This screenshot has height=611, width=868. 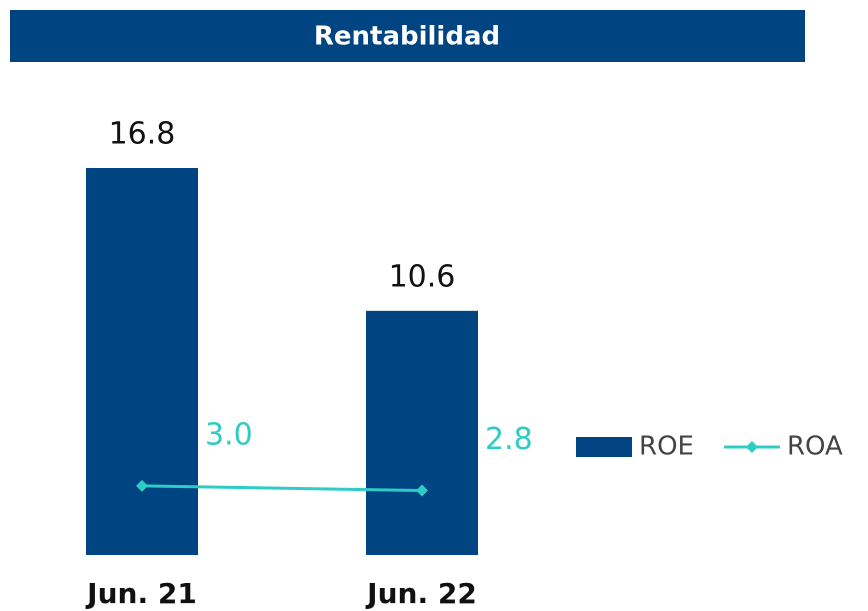 What do you see at coordinates (229, 434) in the screenshot?
I see `value-label: 3.0` at bounding box center [229, 434].